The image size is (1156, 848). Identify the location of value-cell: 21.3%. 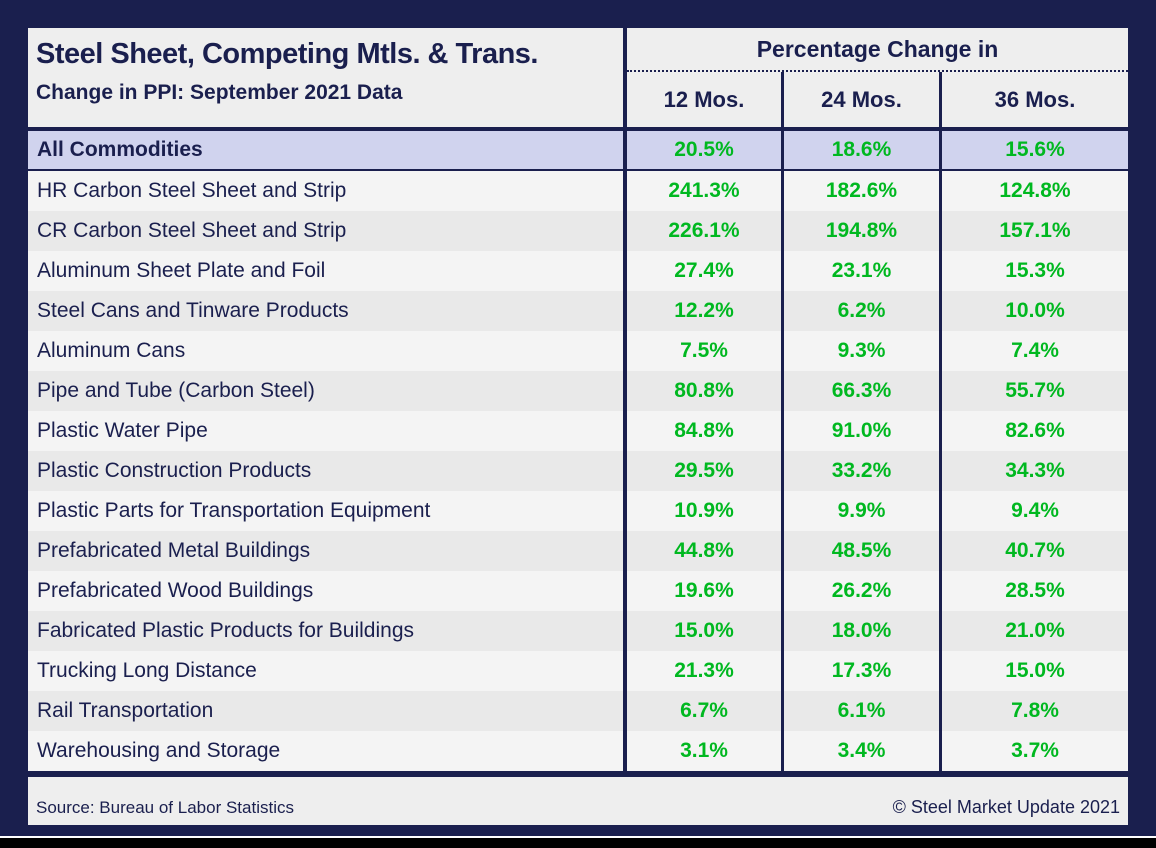
(704, 671).